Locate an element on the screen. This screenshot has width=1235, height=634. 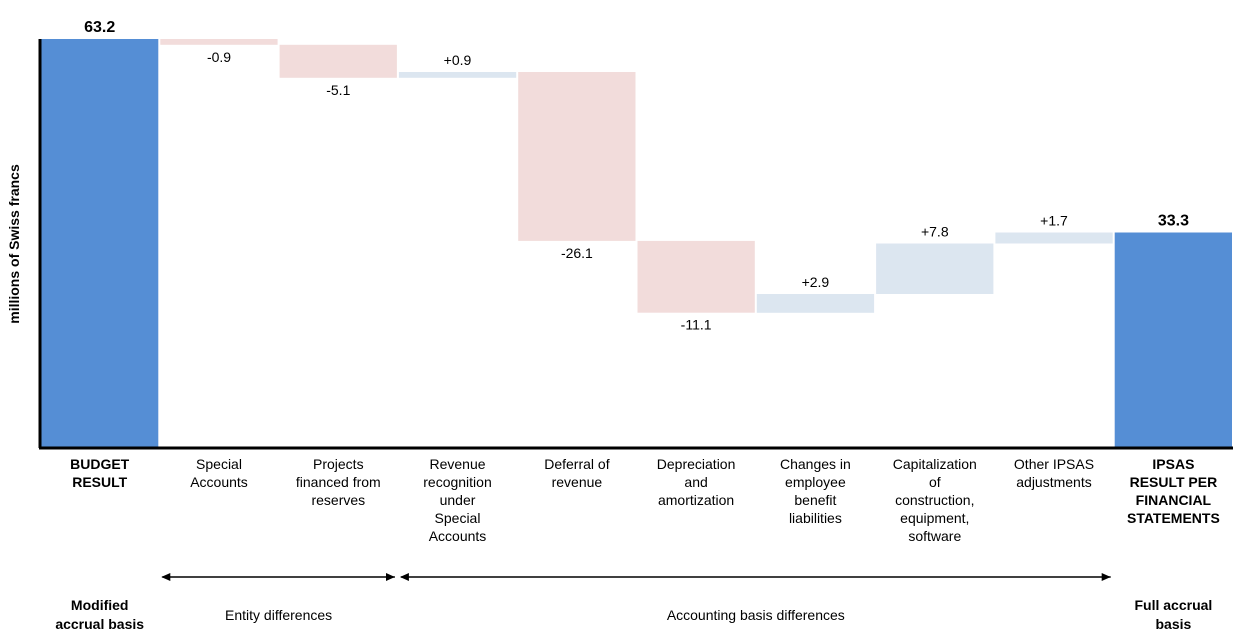
data-label: 33.3 is located at coordinates (1173, 221).